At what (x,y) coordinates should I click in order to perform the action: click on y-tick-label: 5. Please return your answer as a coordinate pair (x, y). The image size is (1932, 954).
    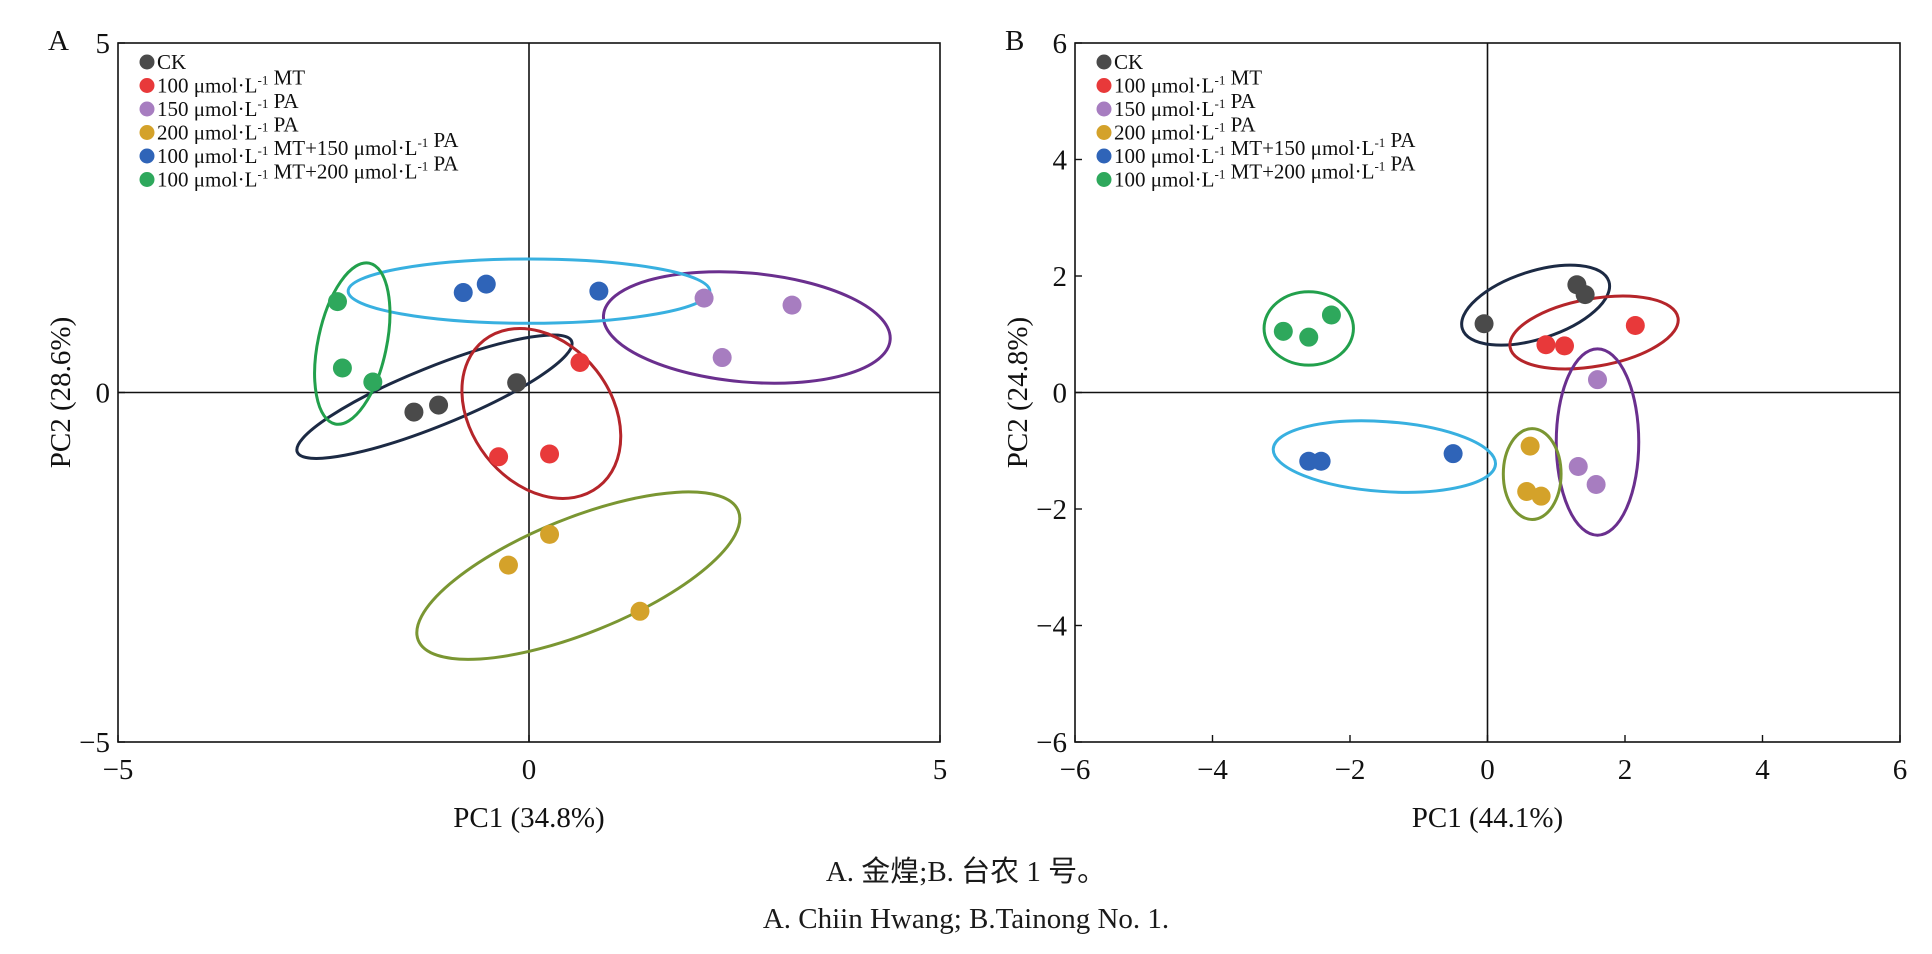
    Looking at the image, I should click on (103, 44).